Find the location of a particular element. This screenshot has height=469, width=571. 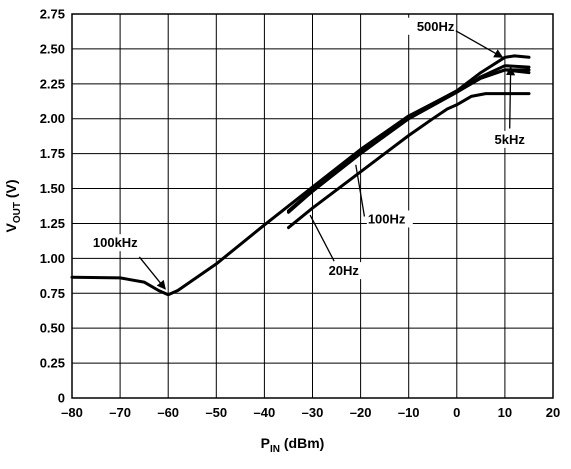

annotation-label-500hz: 500Hz is located at coordinates (436, 26).